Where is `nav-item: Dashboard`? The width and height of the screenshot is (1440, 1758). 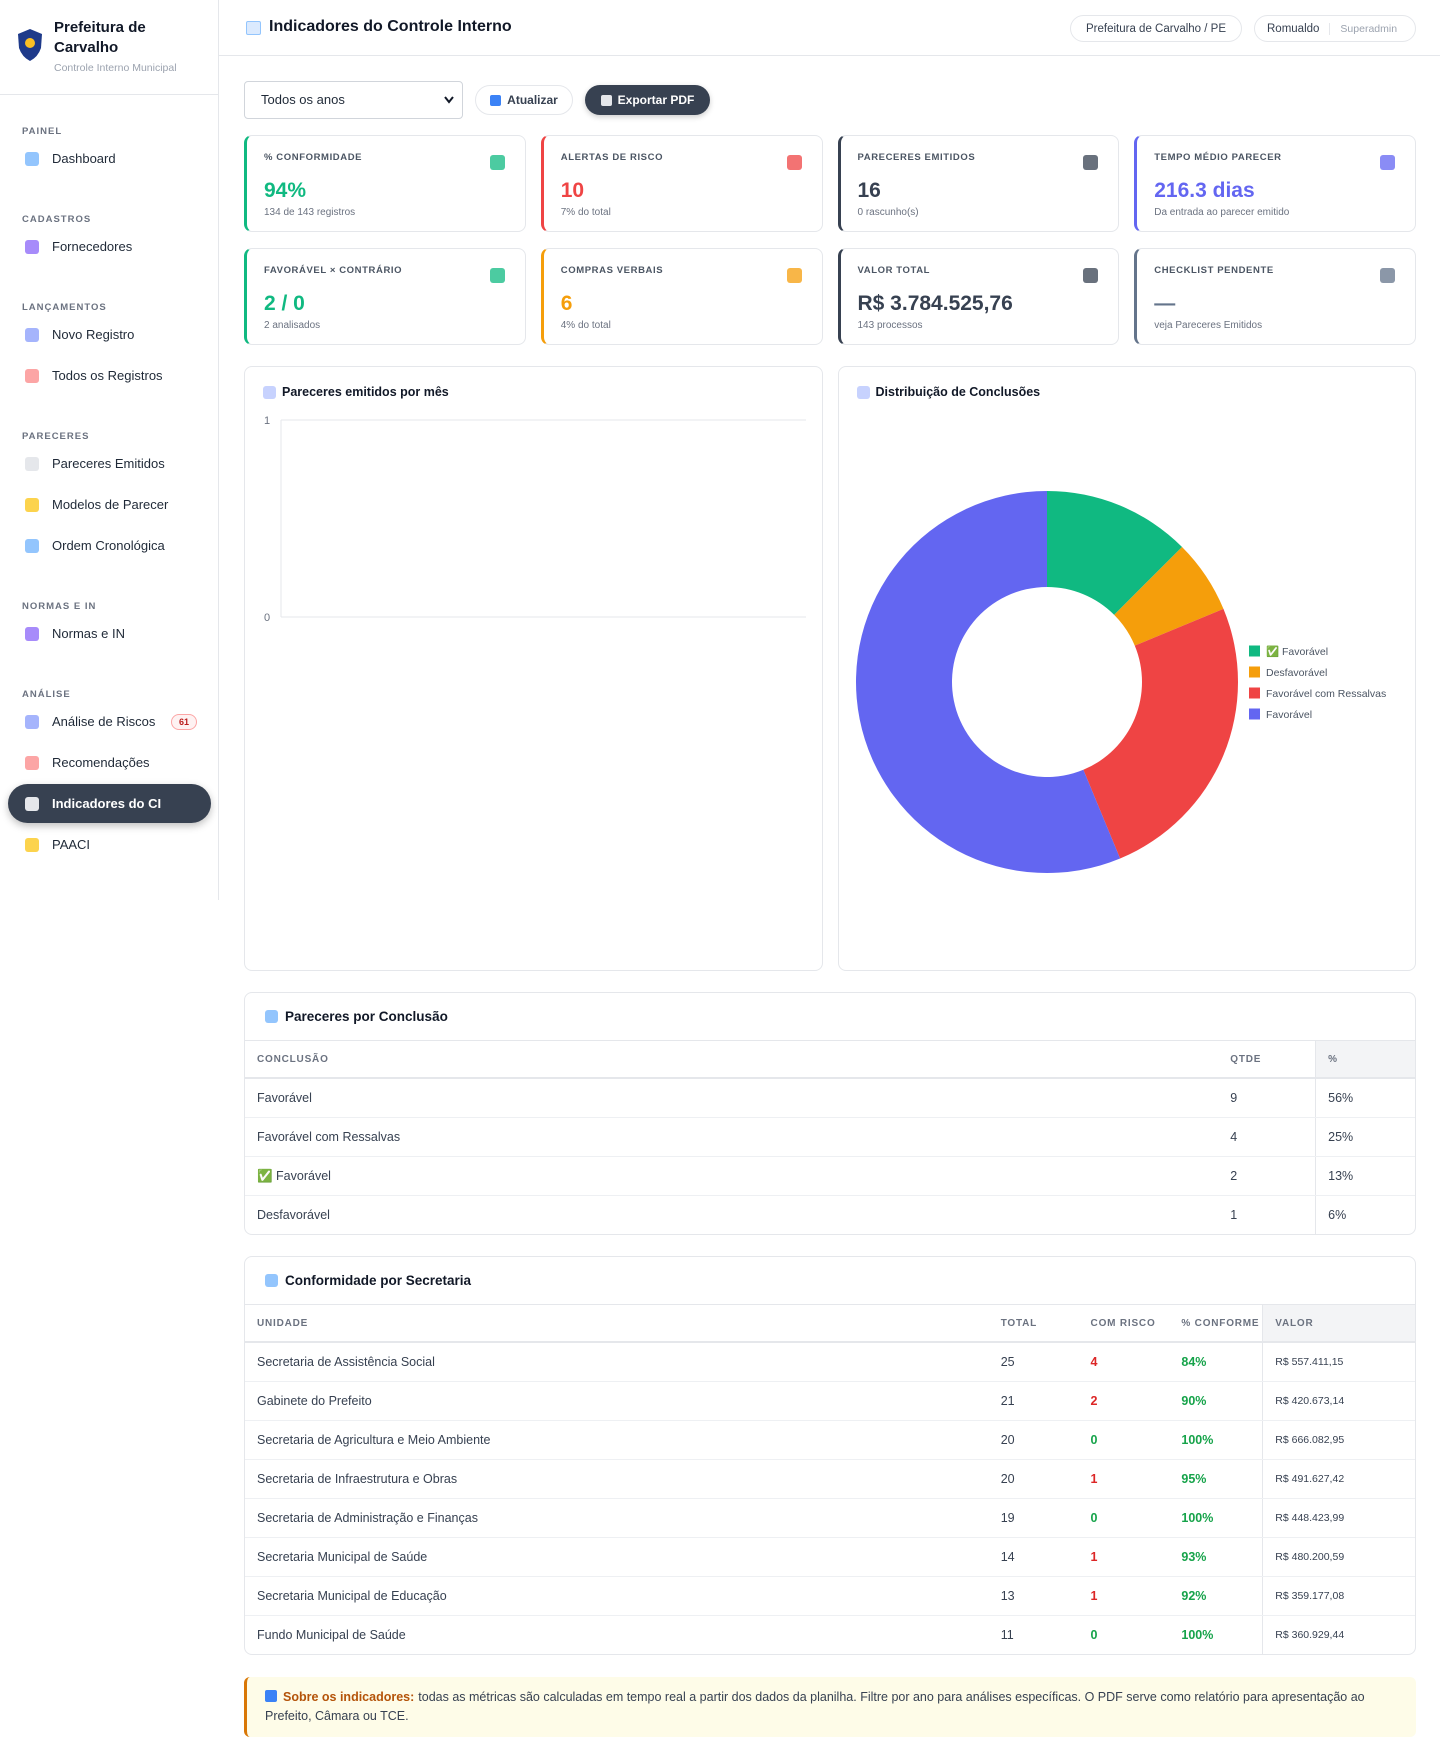 nav-item: Dashboard is located at coordinates (109, 158).